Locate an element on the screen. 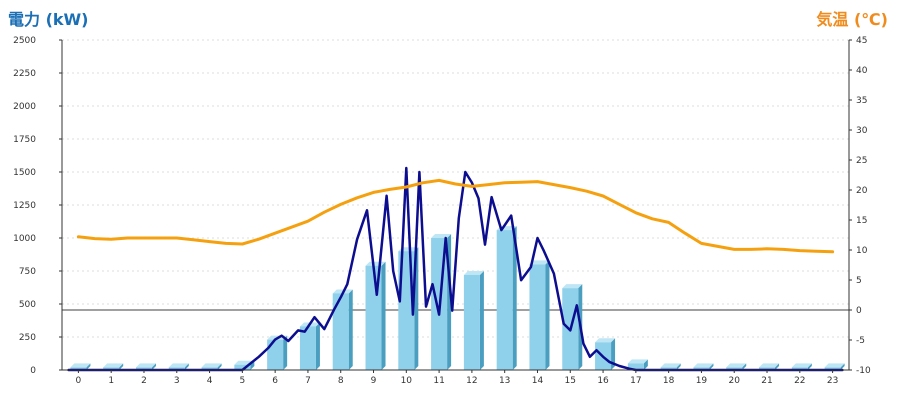  x-tick-label: 2 is located at coordinates (144, 381).